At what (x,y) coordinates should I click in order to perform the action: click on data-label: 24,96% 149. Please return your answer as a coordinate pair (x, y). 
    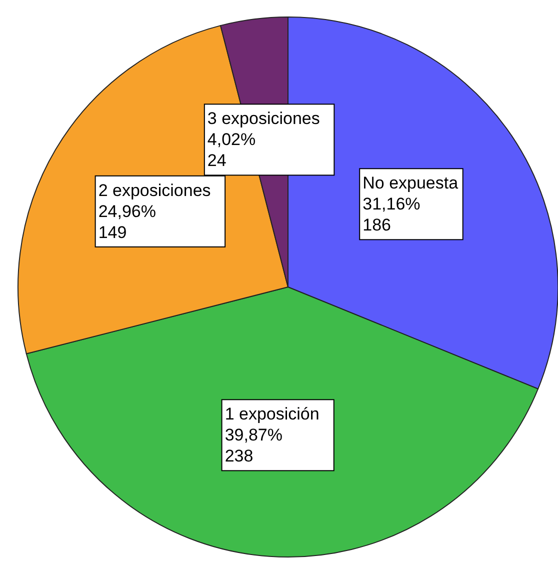
    Looking at the image, I should click on (127, 222).